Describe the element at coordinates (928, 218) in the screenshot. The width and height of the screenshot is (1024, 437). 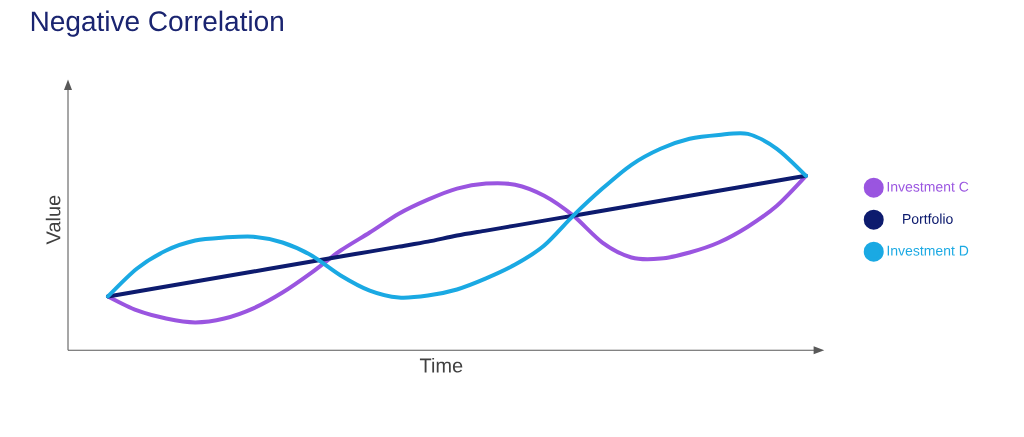
I see `legend-label: Portfolio` at that location.